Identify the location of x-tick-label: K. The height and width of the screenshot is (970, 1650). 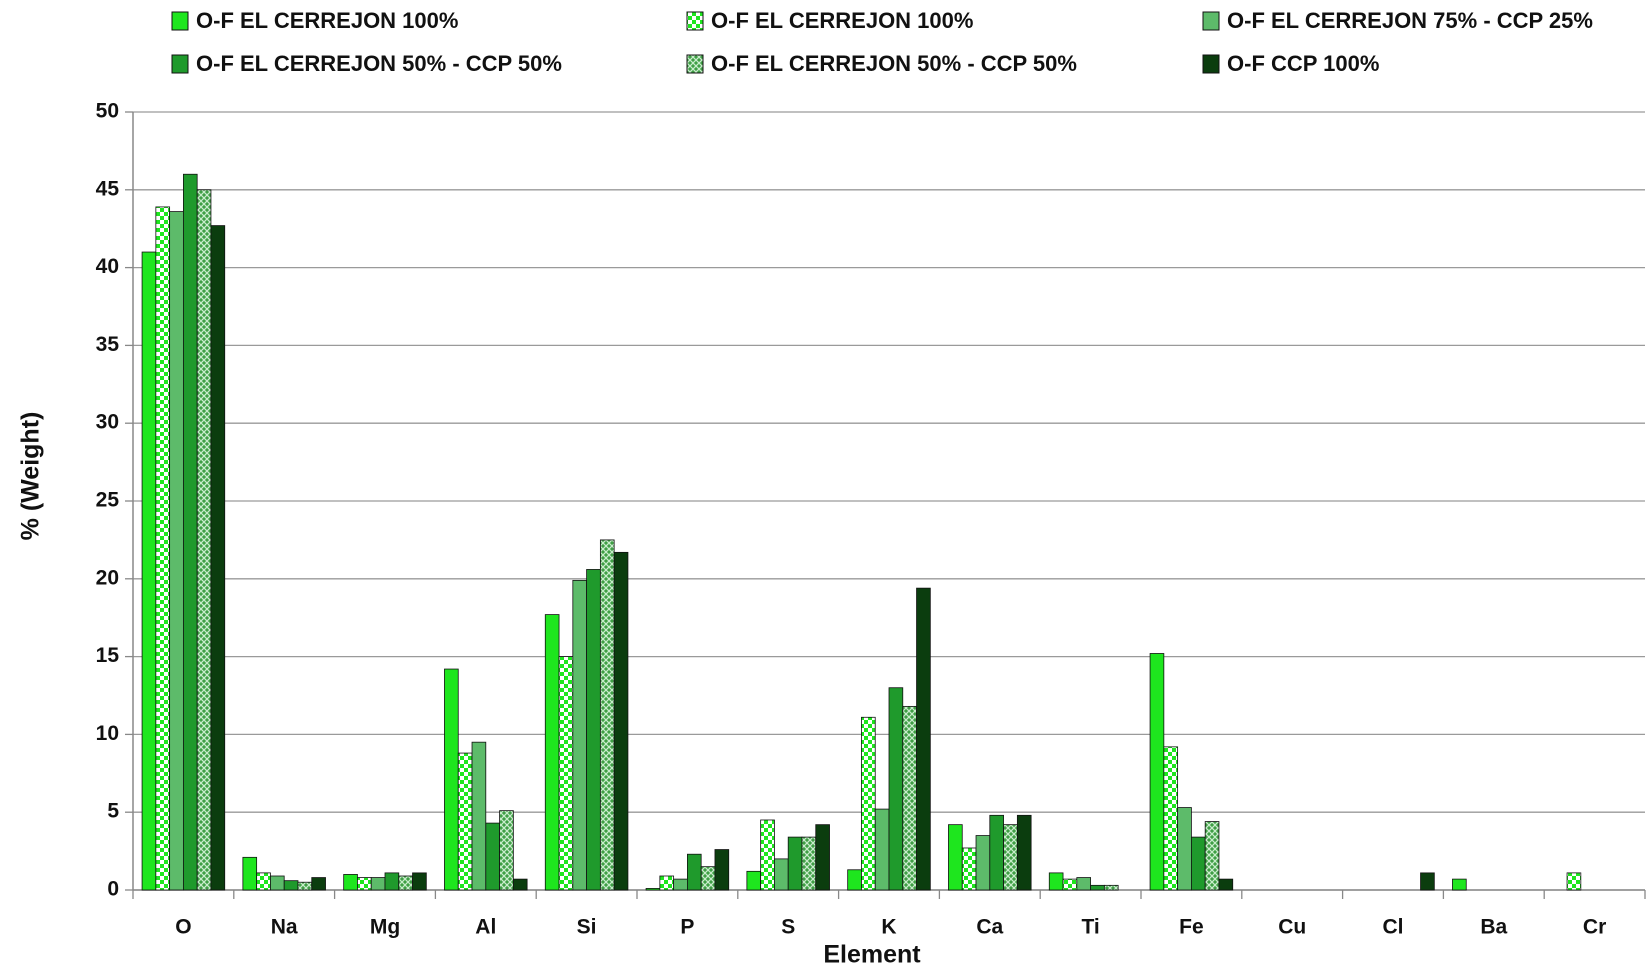
(888, 927).